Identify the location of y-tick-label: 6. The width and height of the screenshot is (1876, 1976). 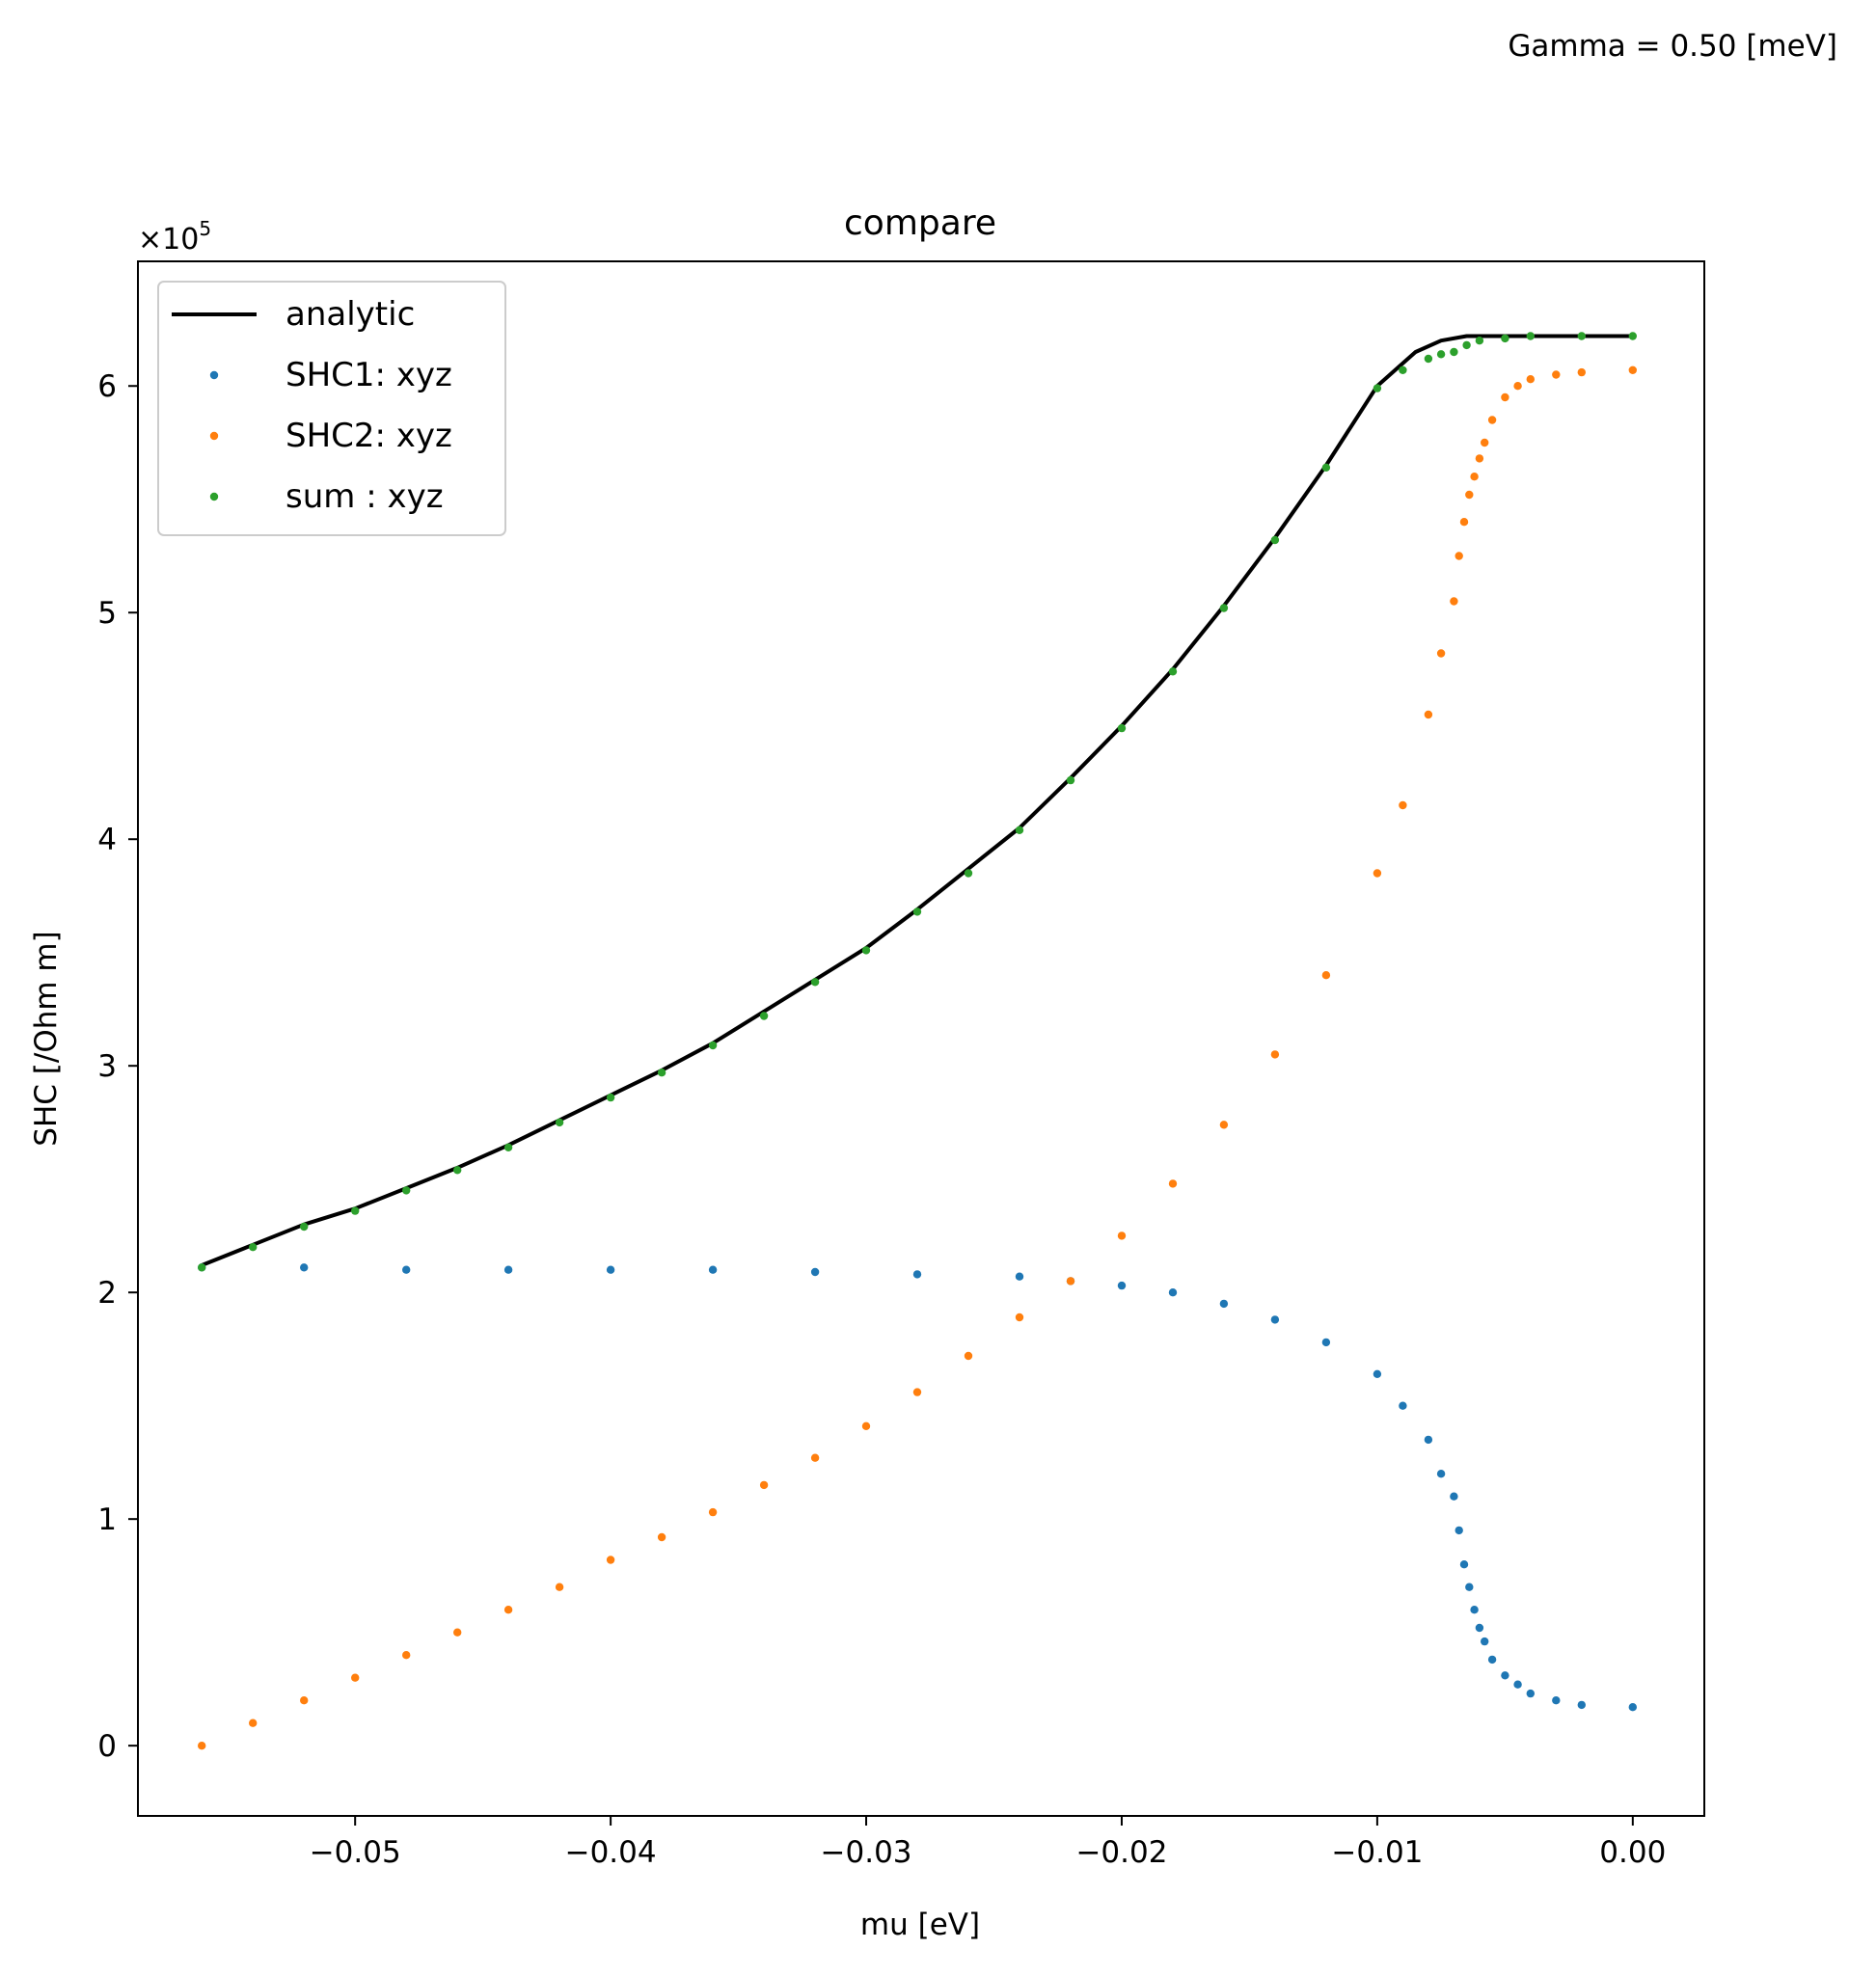
(107, 386).